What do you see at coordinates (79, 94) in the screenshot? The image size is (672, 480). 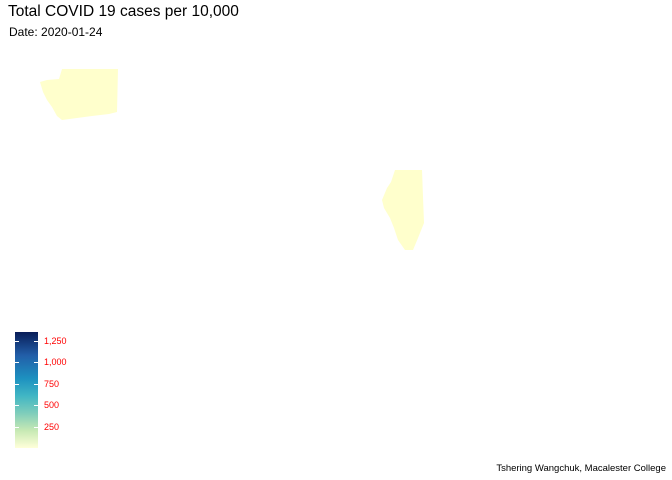 I see `state-washington` at bounding box center [79, 94].